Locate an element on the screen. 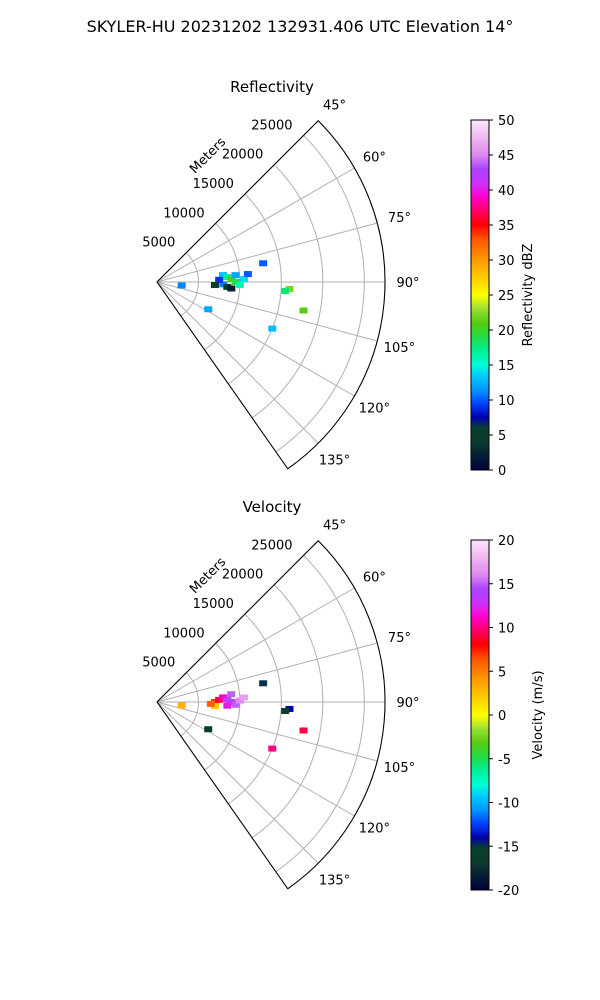 The image size is (600, 1000). velocity-colorbar-label: Velocity (m/s) is located at coordinates (538, 714).